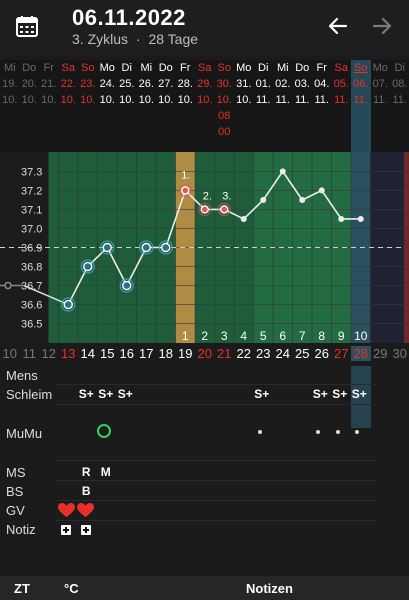 The height and width of the screenshot is (600, 409). Describe the element at coordinates (342, 106) in the screenshot. I see `day-column: Sa 05. 11.` at that location.